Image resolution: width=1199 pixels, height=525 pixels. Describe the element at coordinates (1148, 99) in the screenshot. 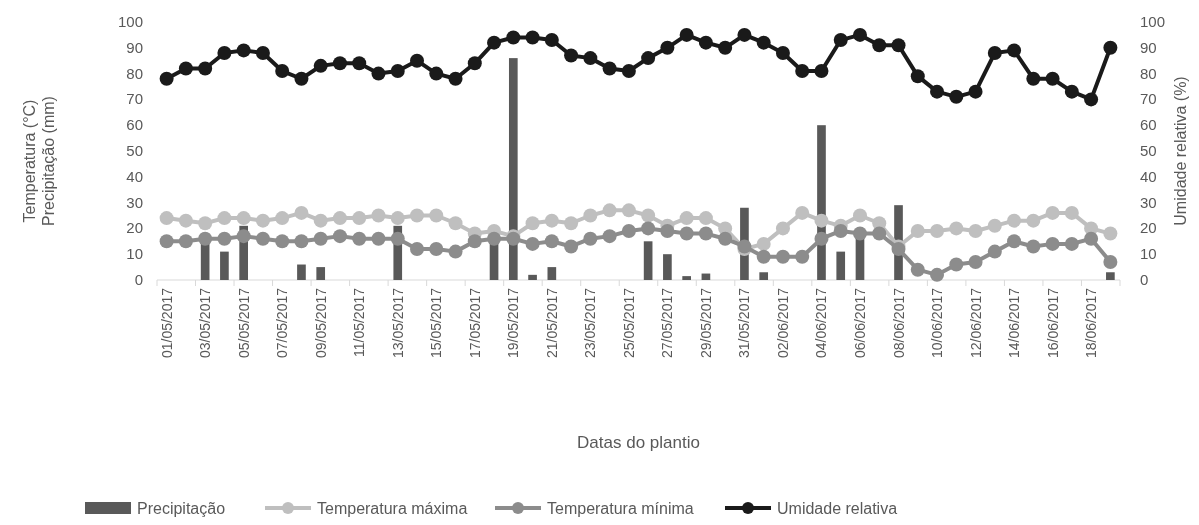

I see `y2-tick-label: 70` at that location.